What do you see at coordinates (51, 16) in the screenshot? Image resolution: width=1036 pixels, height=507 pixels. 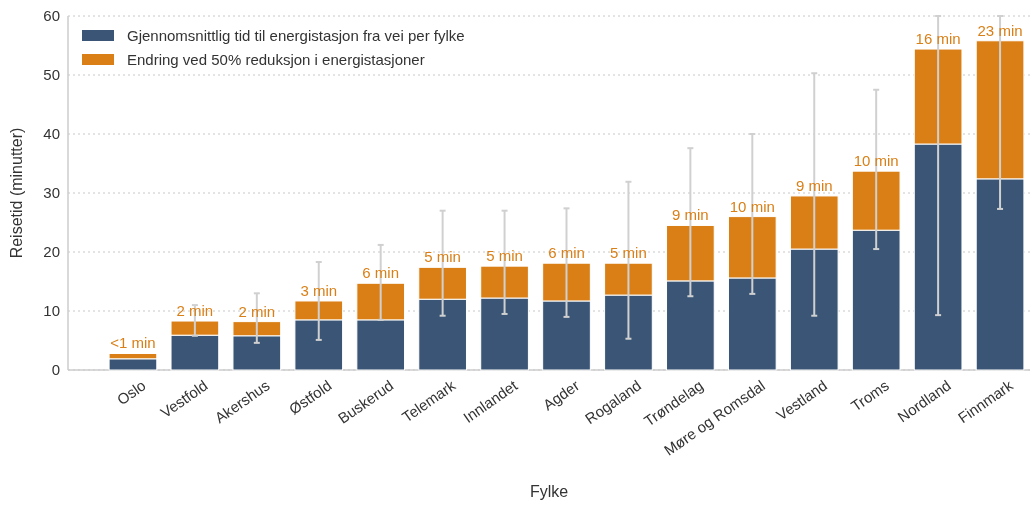 I see `y-tick-label: 60` at bounding box center [51, 16].